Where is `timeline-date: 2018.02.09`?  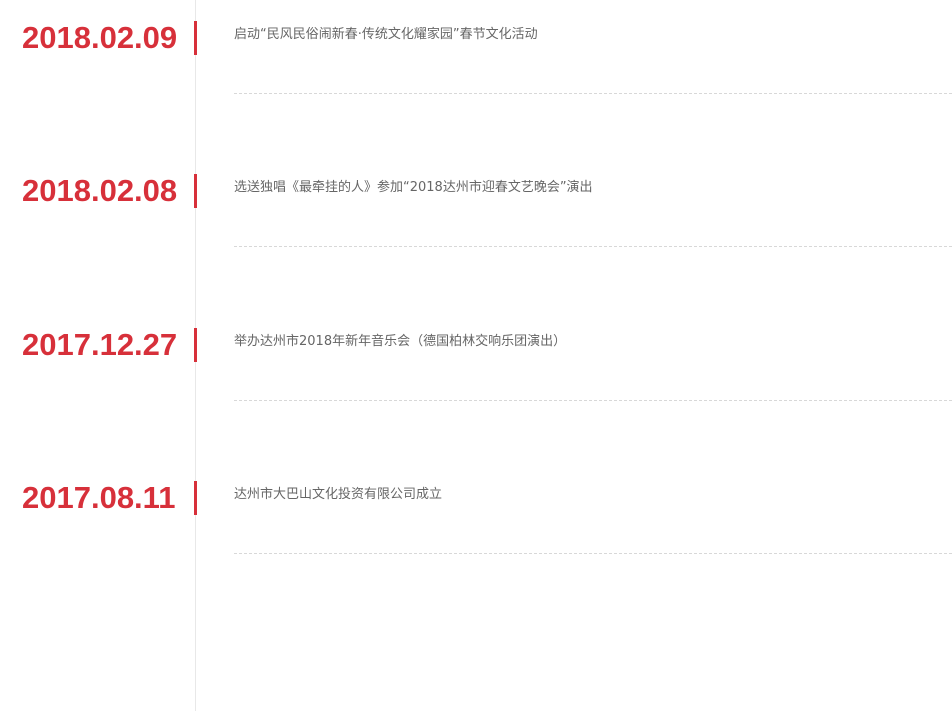
timeline-date: 2018.02.09 is located at coordinates (100, 37).